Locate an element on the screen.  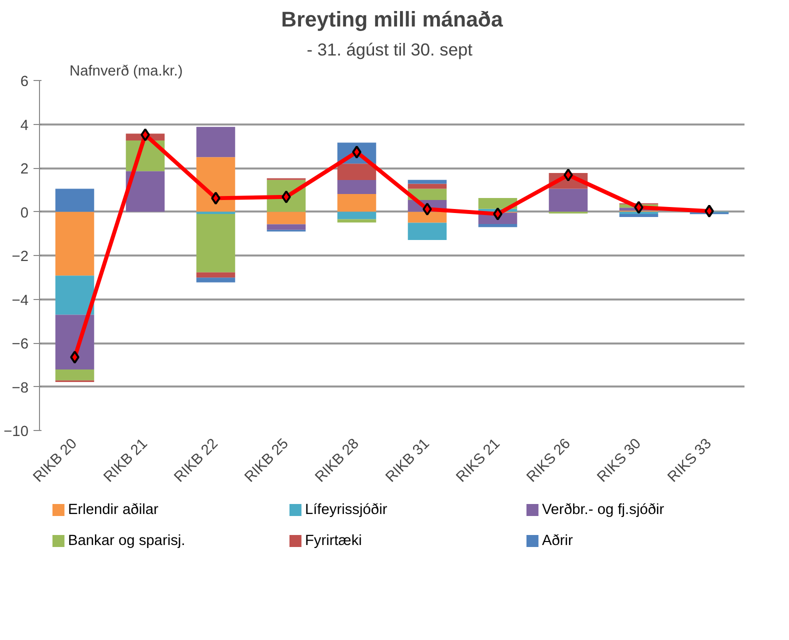
y-tick-label: −6 is located at coordinates (20, 344).